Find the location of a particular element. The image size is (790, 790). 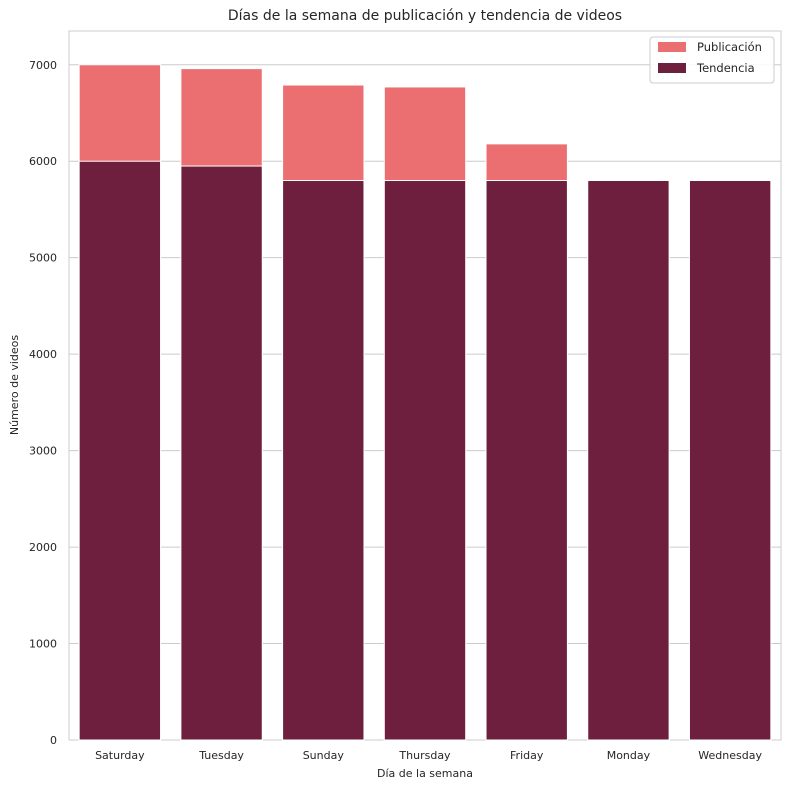

bar-tendencia-wednesday is located at coordinates (730, 460).